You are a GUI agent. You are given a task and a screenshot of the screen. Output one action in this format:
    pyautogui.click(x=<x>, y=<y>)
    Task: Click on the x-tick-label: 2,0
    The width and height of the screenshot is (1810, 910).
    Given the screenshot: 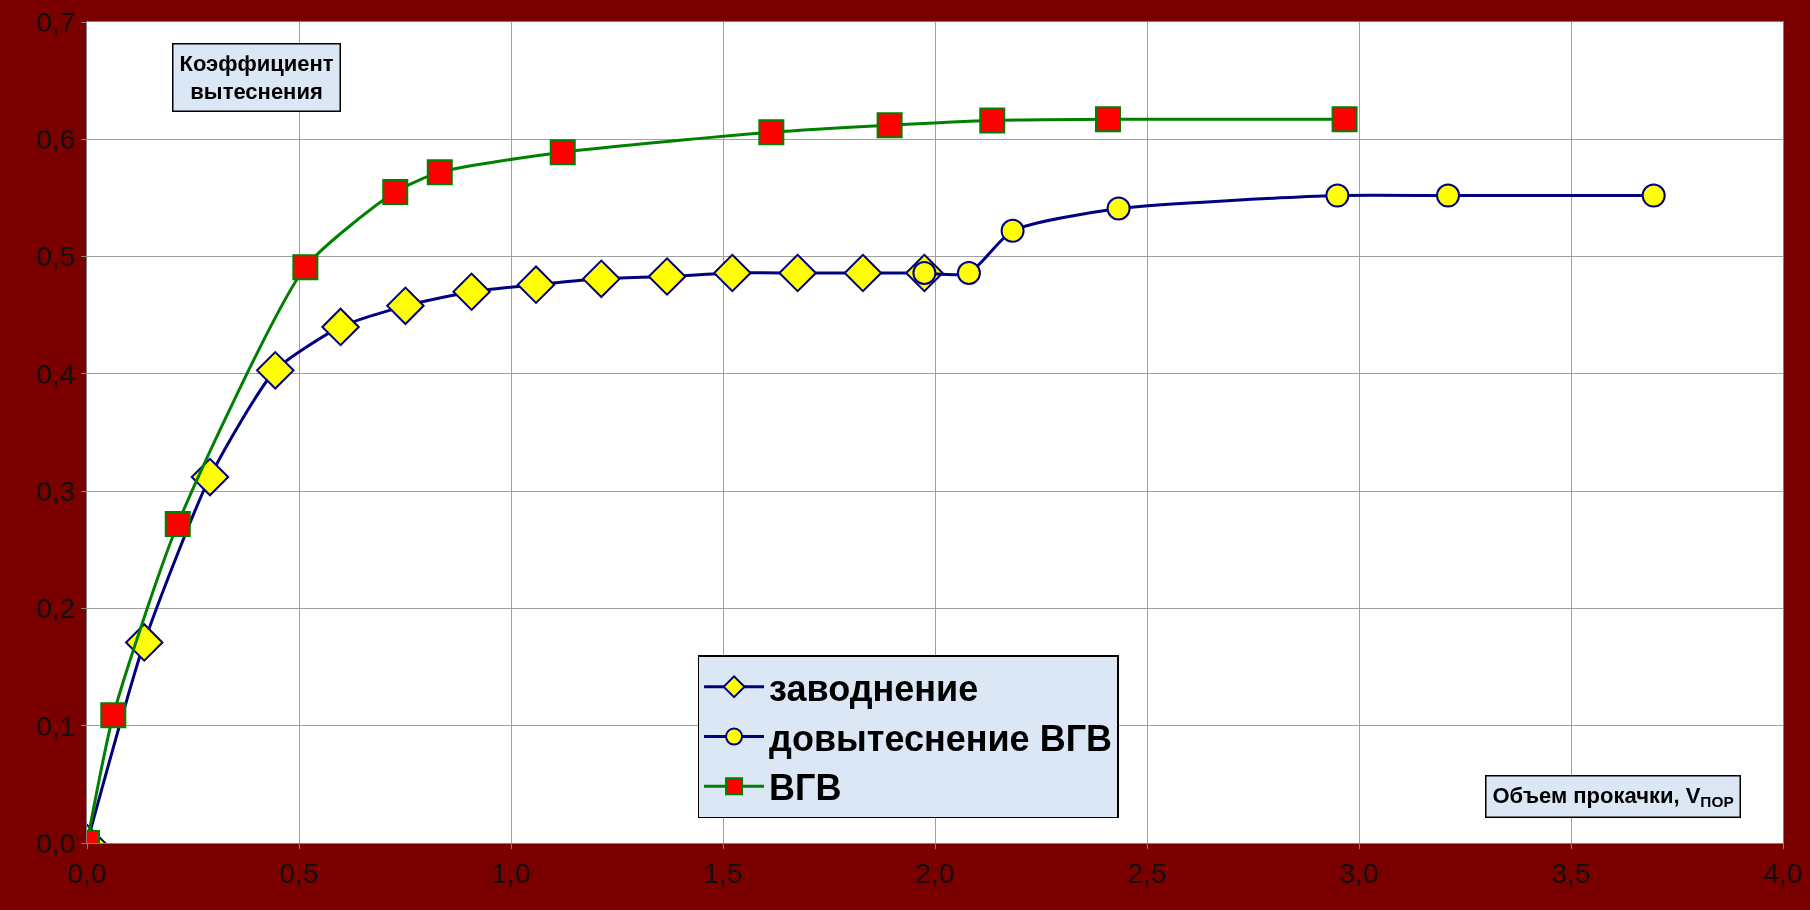 What is the action you would take?
    pyautogui.click(x=935, y=873)
    